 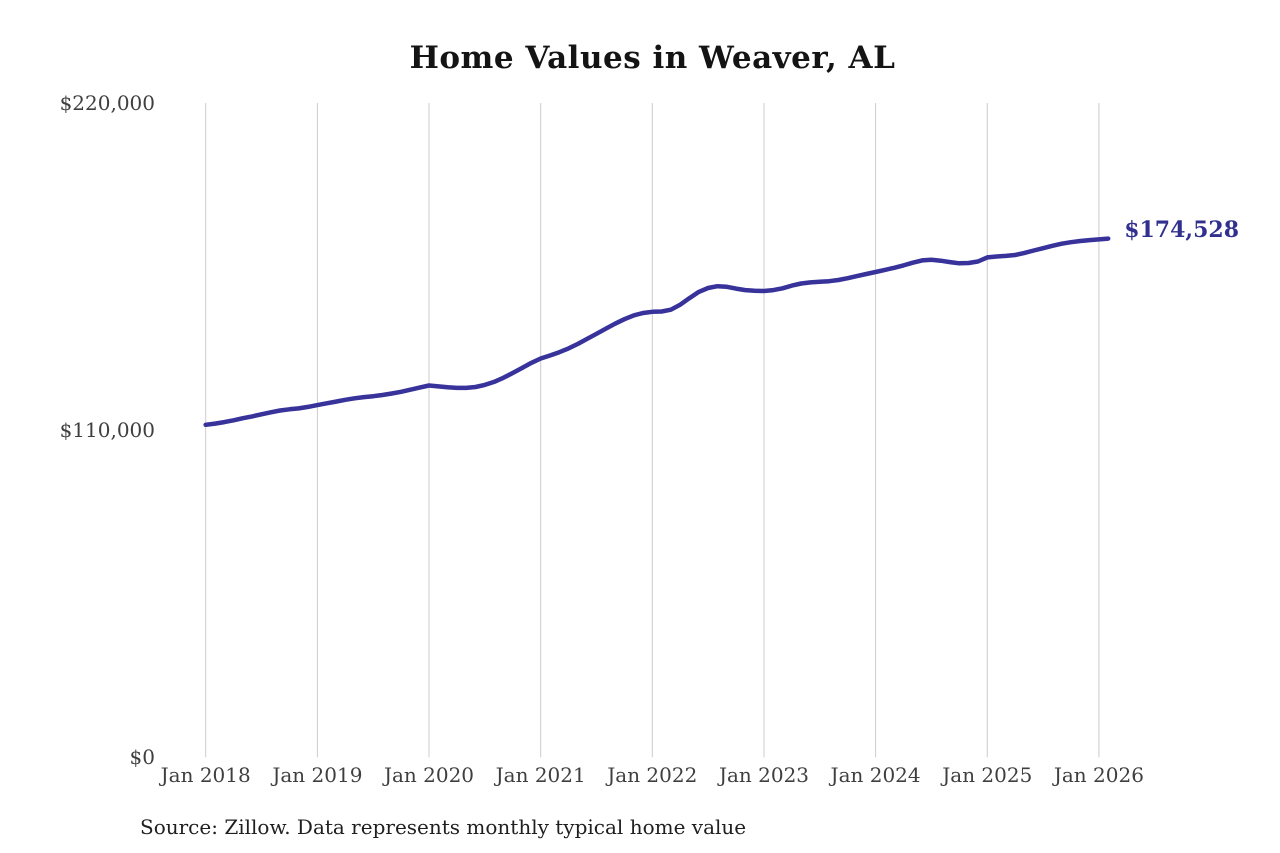 I want to click on y-tick-label: $110,000, so click(x=107, y=430).